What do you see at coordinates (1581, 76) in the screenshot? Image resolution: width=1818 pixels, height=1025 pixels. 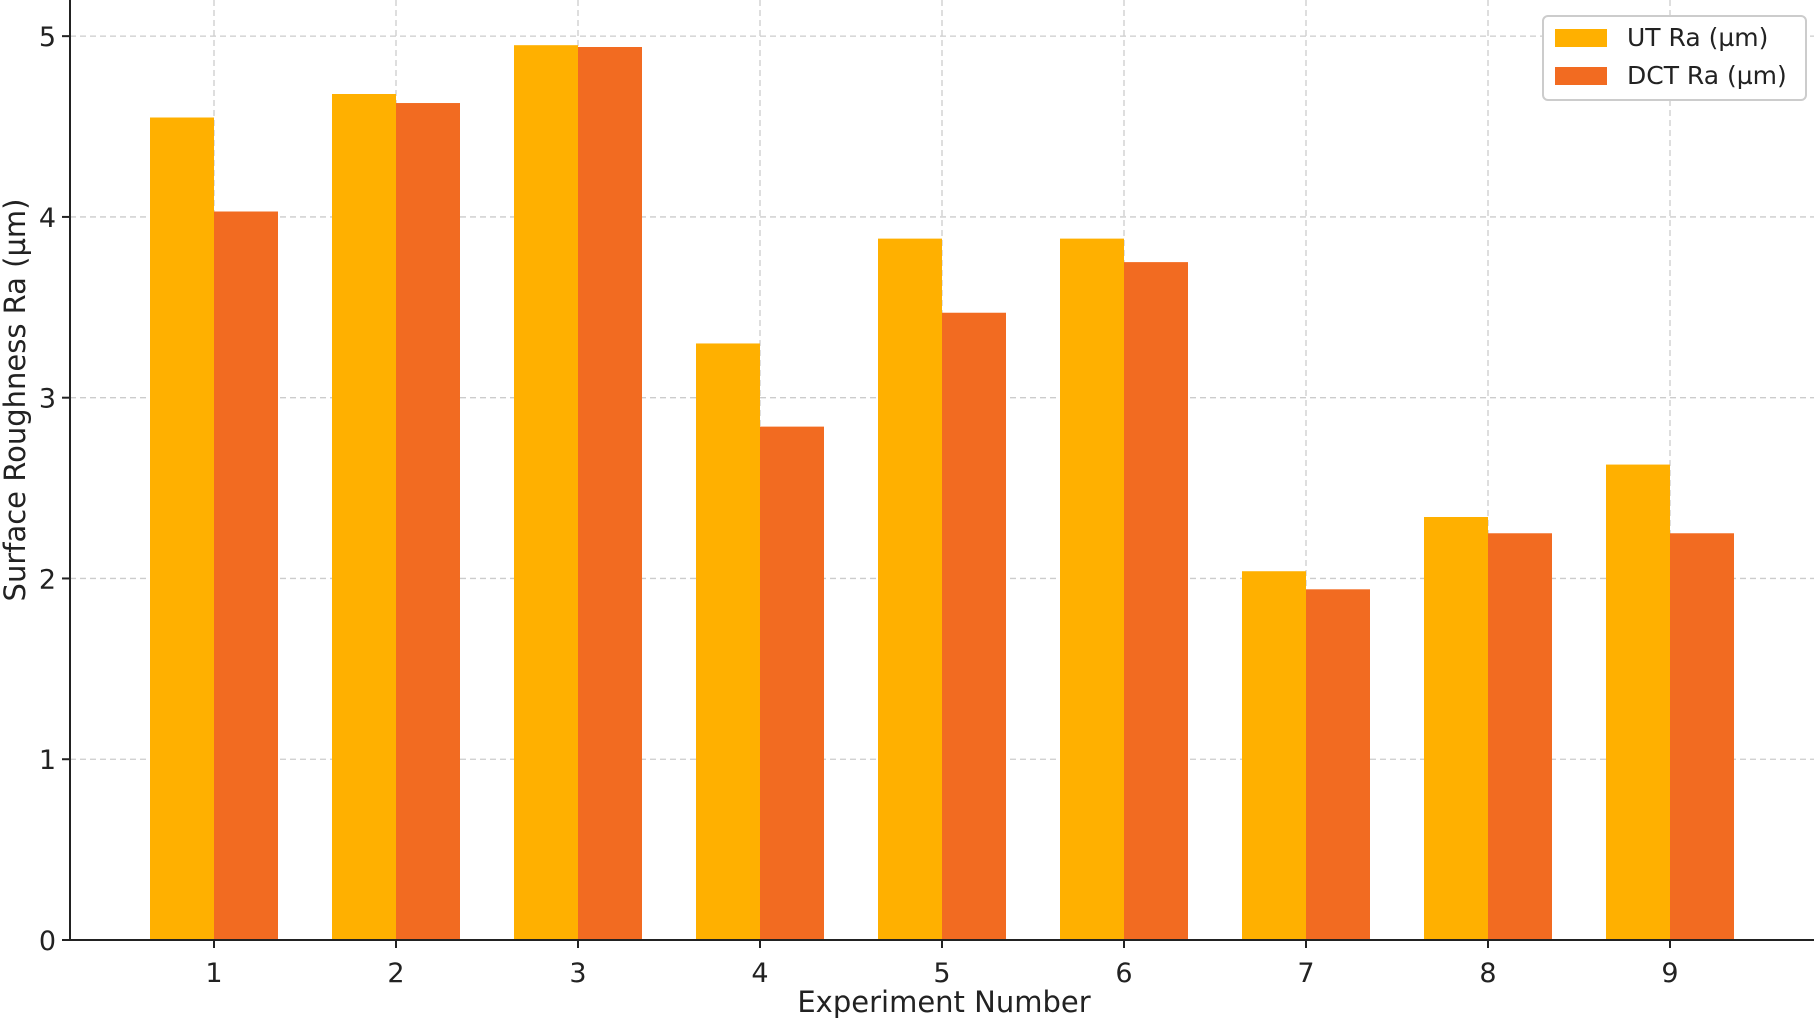 I see `legend-swatch-dct` at bounding box center [1581, 76].